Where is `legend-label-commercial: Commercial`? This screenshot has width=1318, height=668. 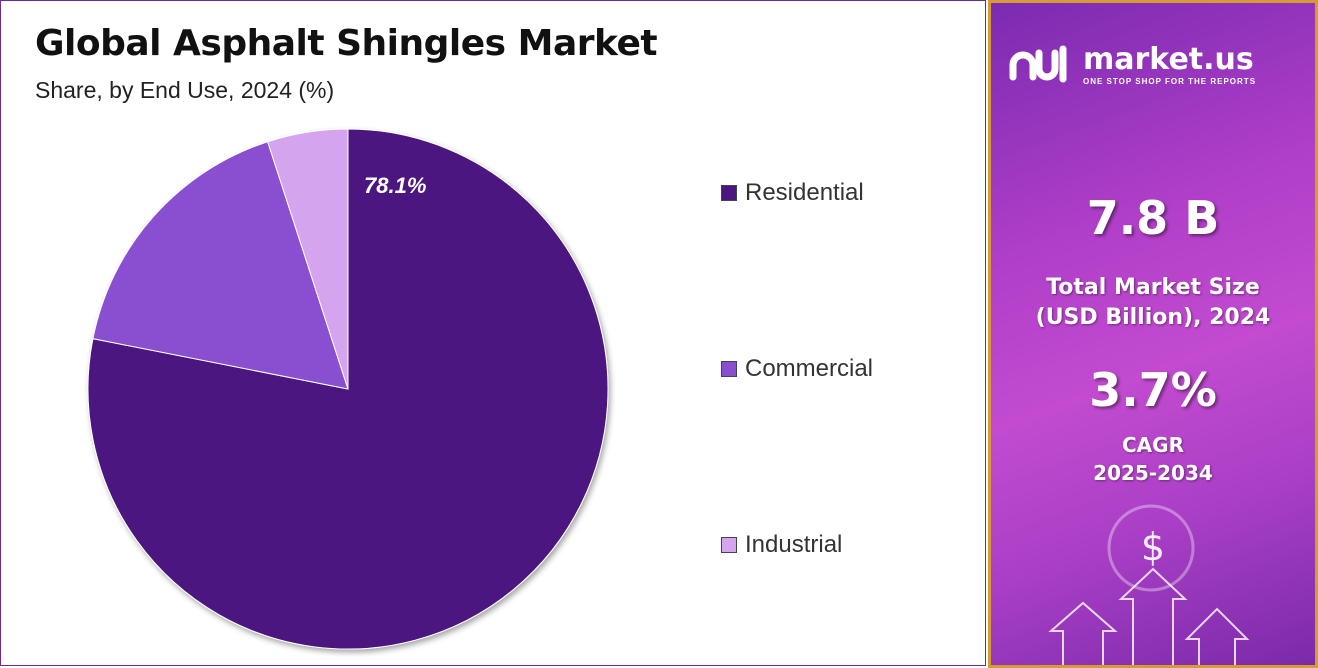 legend-label-commercial: Commercial is located at coordinates (809, 368).